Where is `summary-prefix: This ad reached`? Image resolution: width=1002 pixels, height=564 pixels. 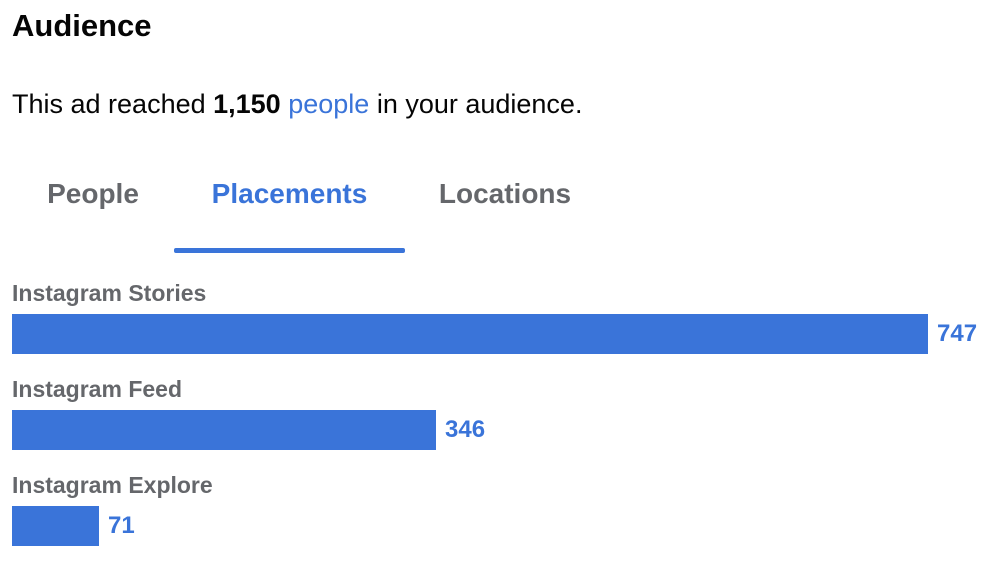 summary-prefix: This ad reached is located at coordinates (113, 104).